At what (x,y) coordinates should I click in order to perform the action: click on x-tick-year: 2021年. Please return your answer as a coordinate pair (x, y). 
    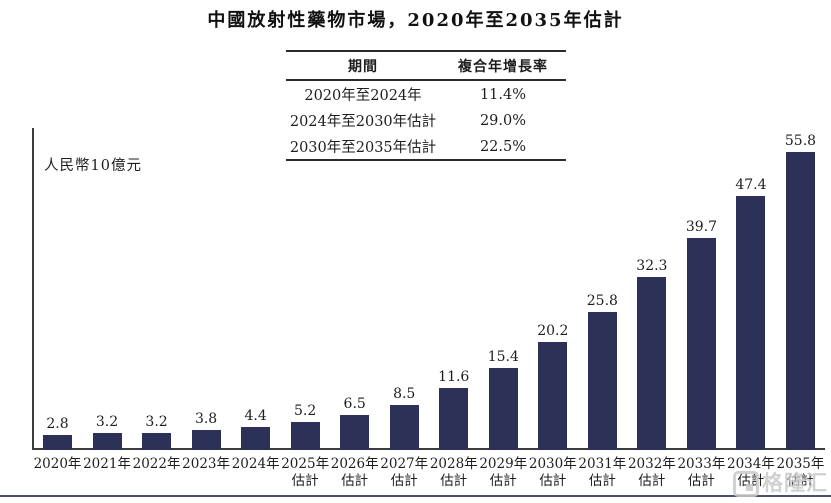
    Looking at the image, I should click on (107, 464).